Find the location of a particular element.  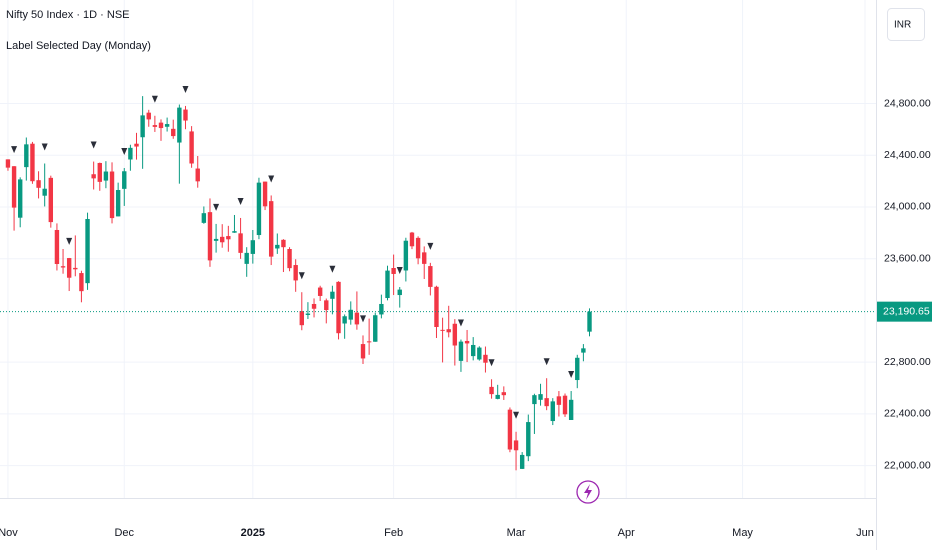

x-tick-label: Feb is located at coordinates (393, 533).